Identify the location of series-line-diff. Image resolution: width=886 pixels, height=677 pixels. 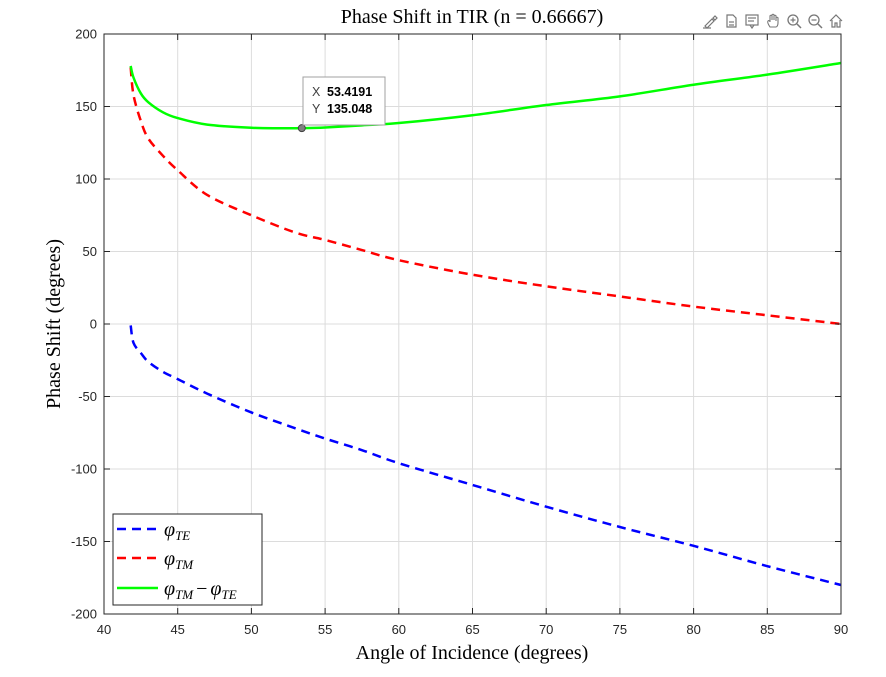
(485, 95).